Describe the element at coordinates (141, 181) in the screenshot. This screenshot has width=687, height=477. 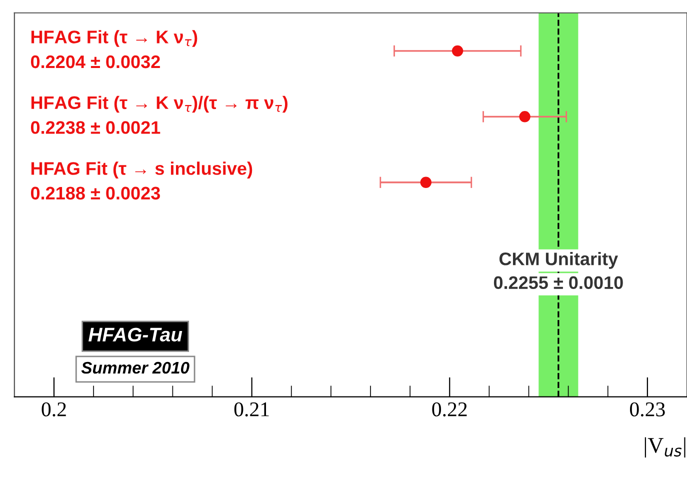
I see `annotation: HFAG Fit (τ → s inclusive) 0.2188 ± 0.0023` at that location.